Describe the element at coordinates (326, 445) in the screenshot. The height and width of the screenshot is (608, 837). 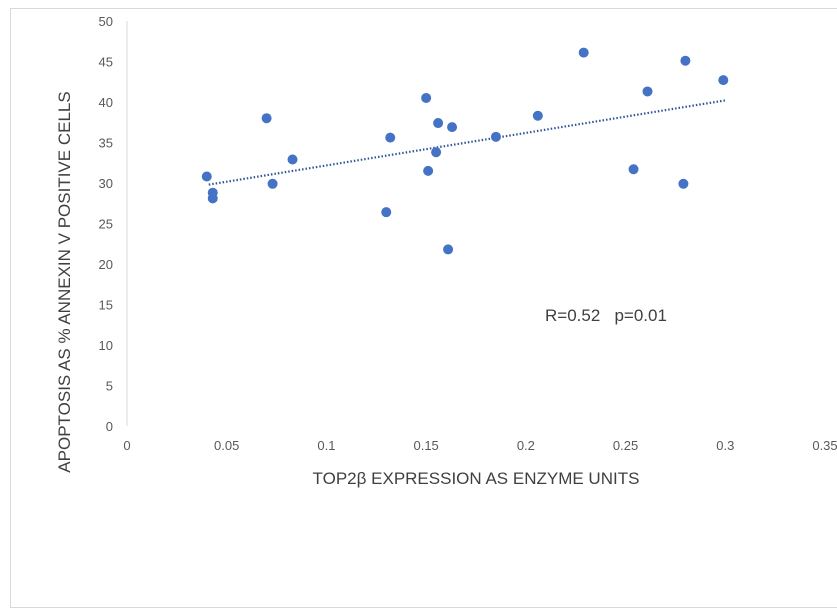
I see `x-tick-label: 0.1` at that location.